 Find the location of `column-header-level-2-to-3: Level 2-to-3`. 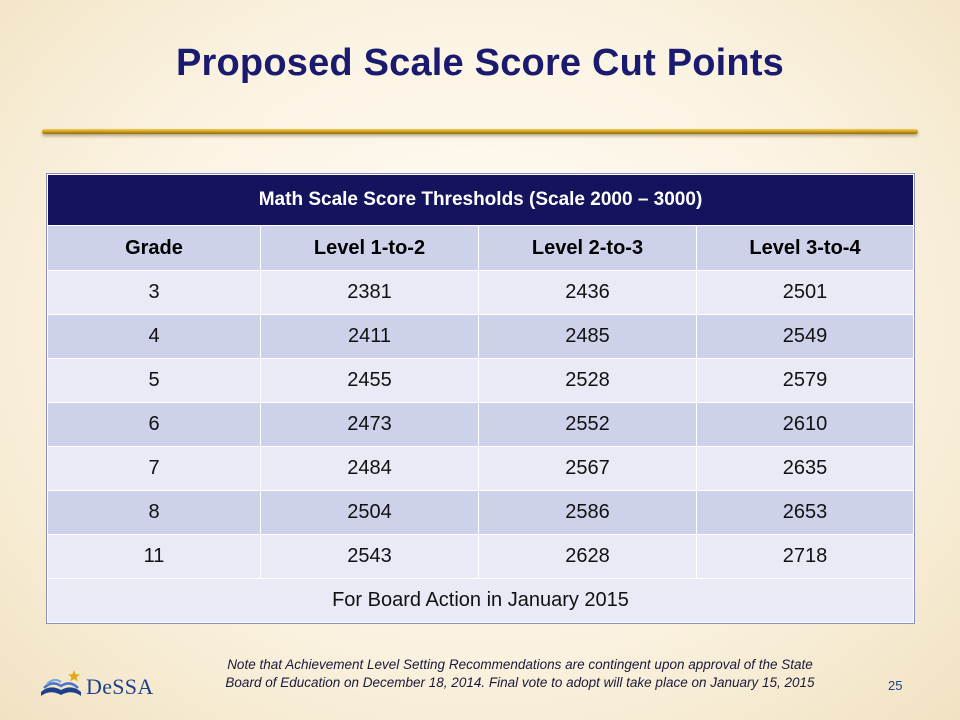

column-header-level-2-to-3: Level 2-to-3 is located at coordinates (587, 248).